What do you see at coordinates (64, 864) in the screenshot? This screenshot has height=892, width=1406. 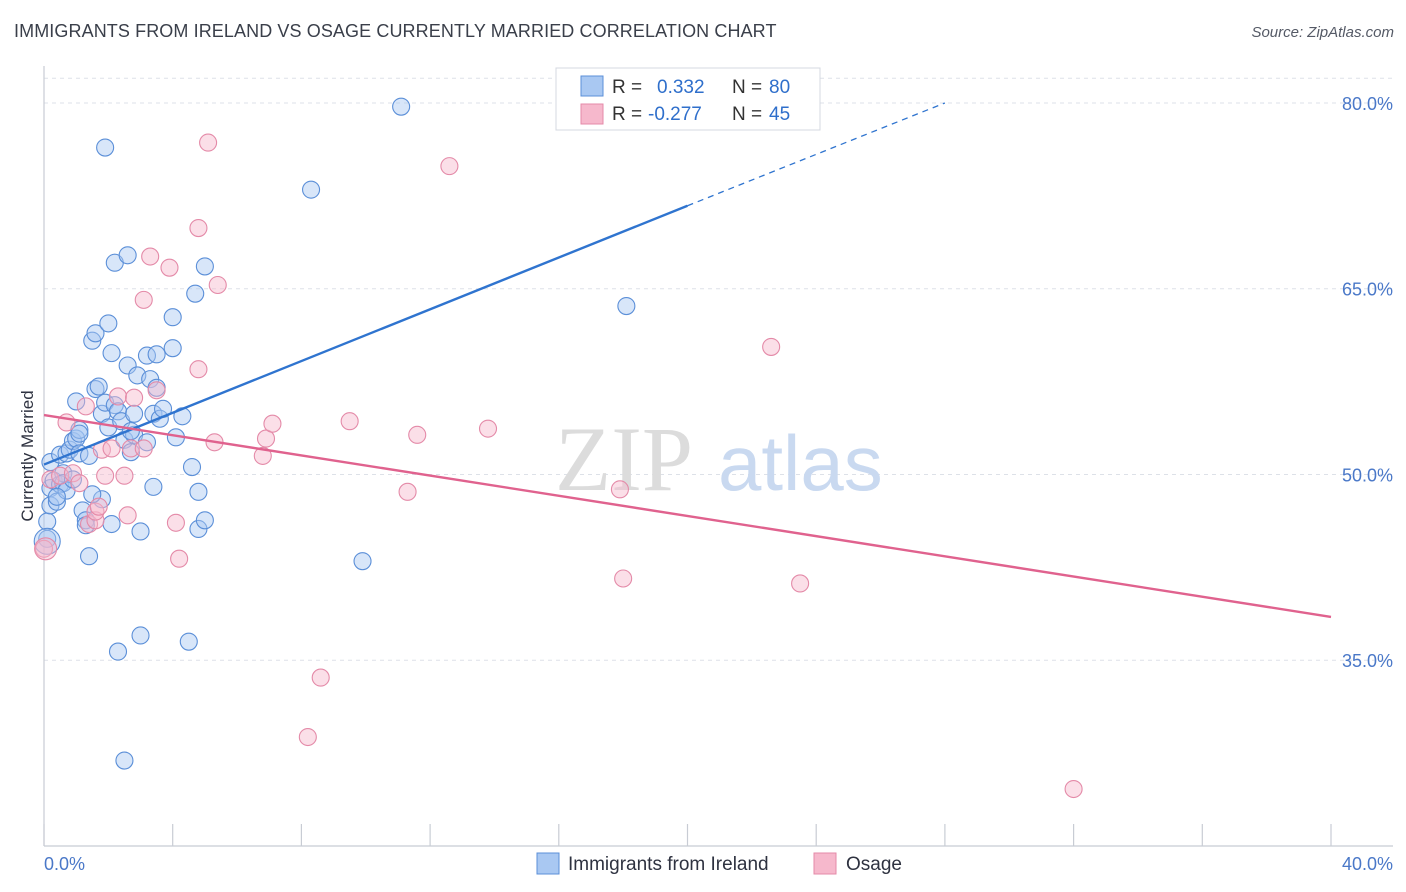 I see `x-tick-label: 0.0%` at bounding box center [64, 864].